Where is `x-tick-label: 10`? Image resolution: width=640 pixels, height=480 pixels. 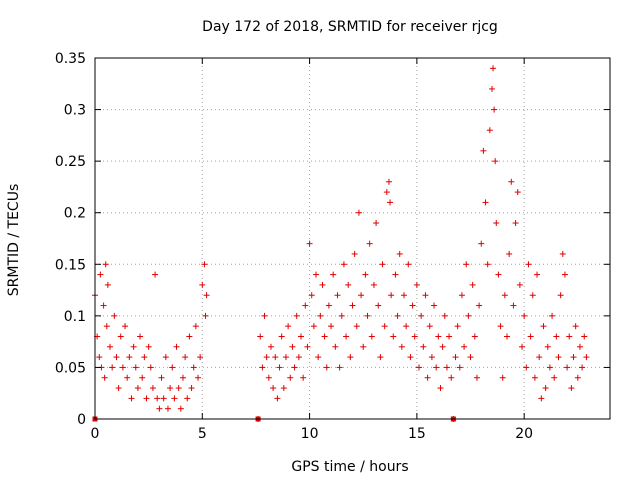
x-tick-label: 10 is located at coordinates (310, 434).